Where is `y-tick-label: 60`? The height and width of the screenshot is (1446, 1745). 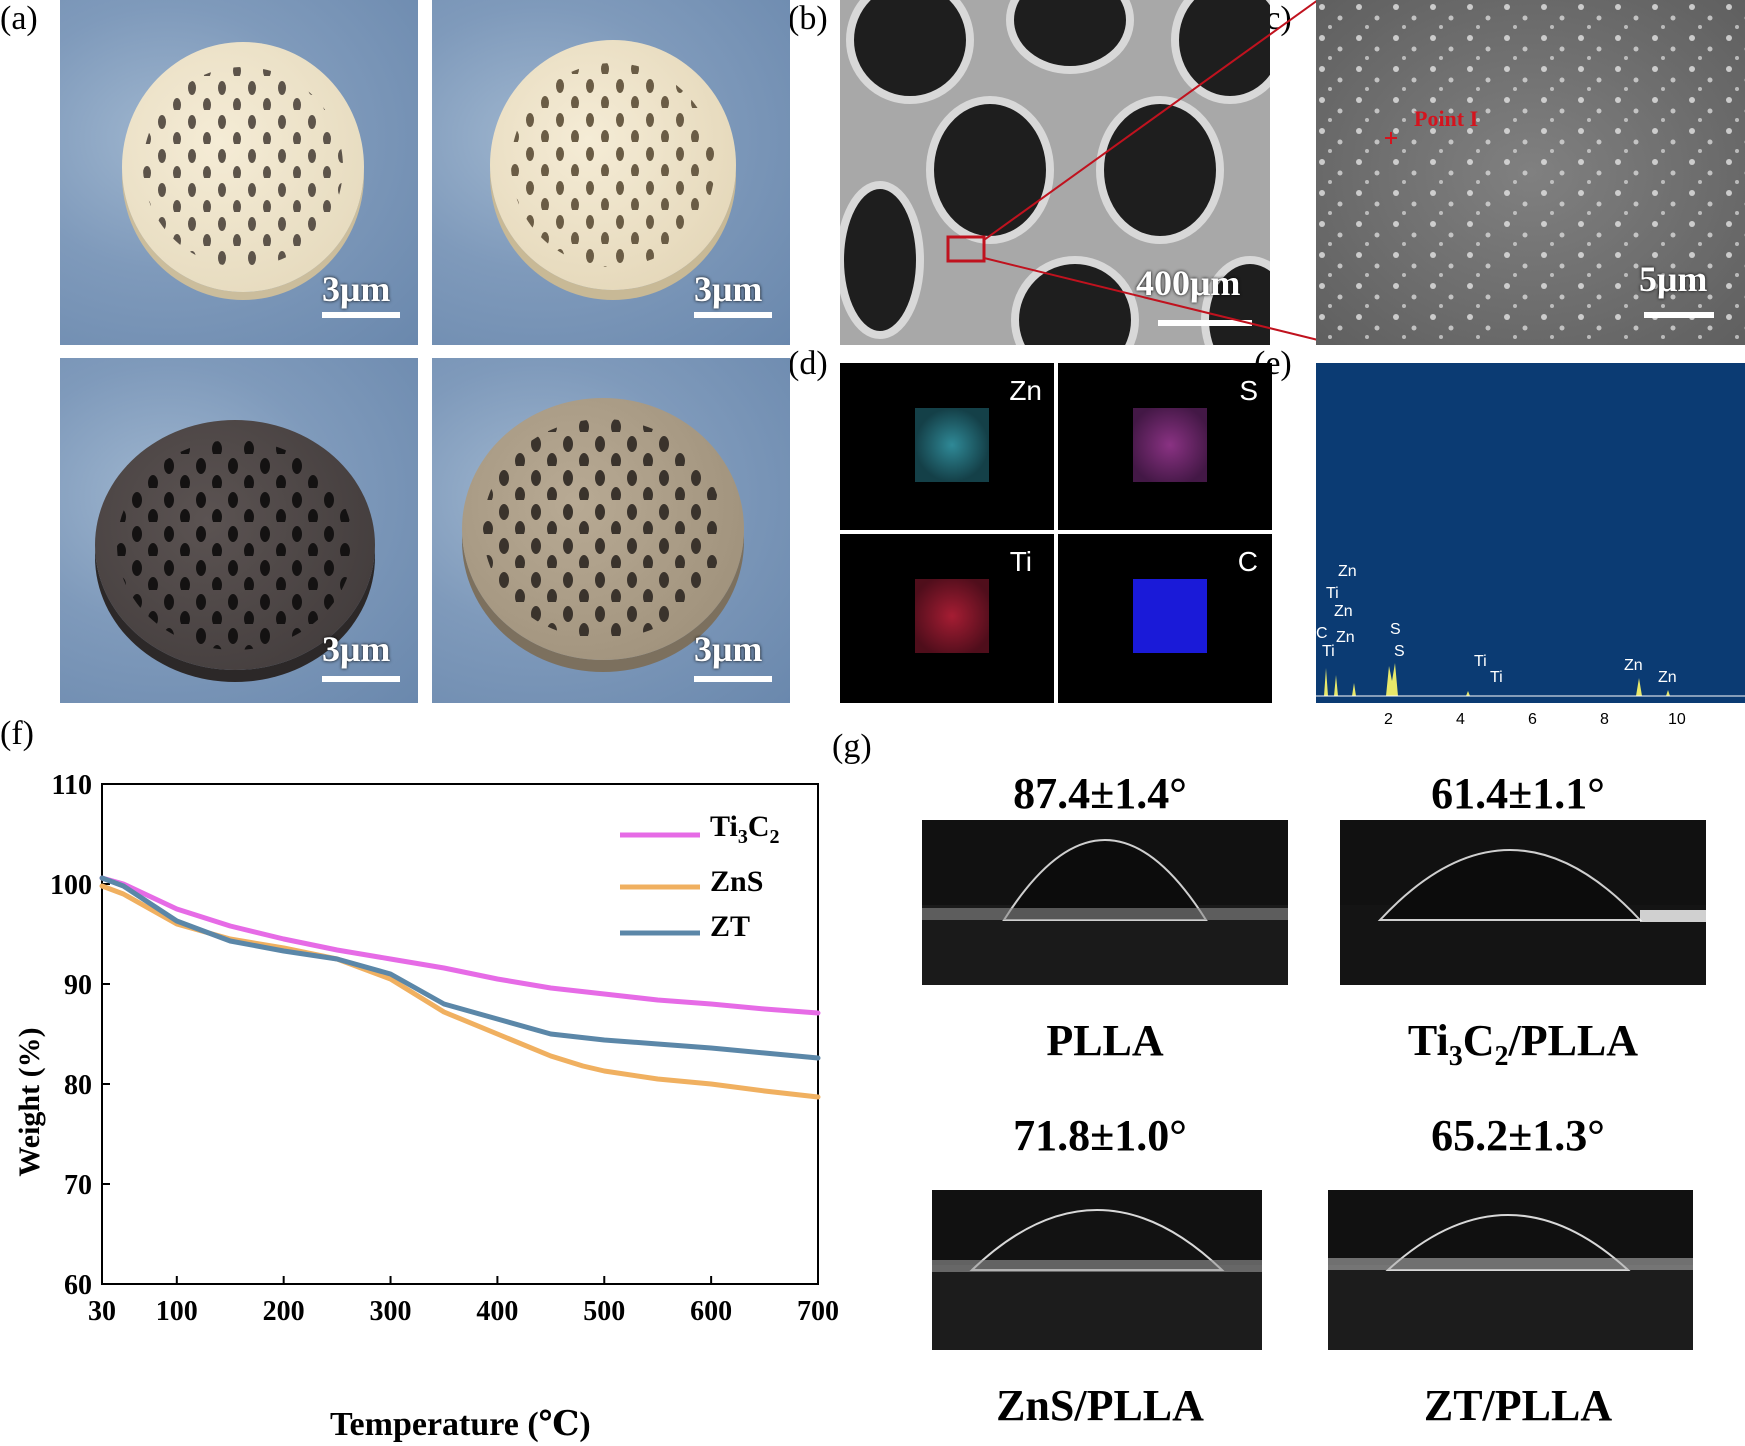 y-tick-label: 60 is located at coordinates (78, 1285).